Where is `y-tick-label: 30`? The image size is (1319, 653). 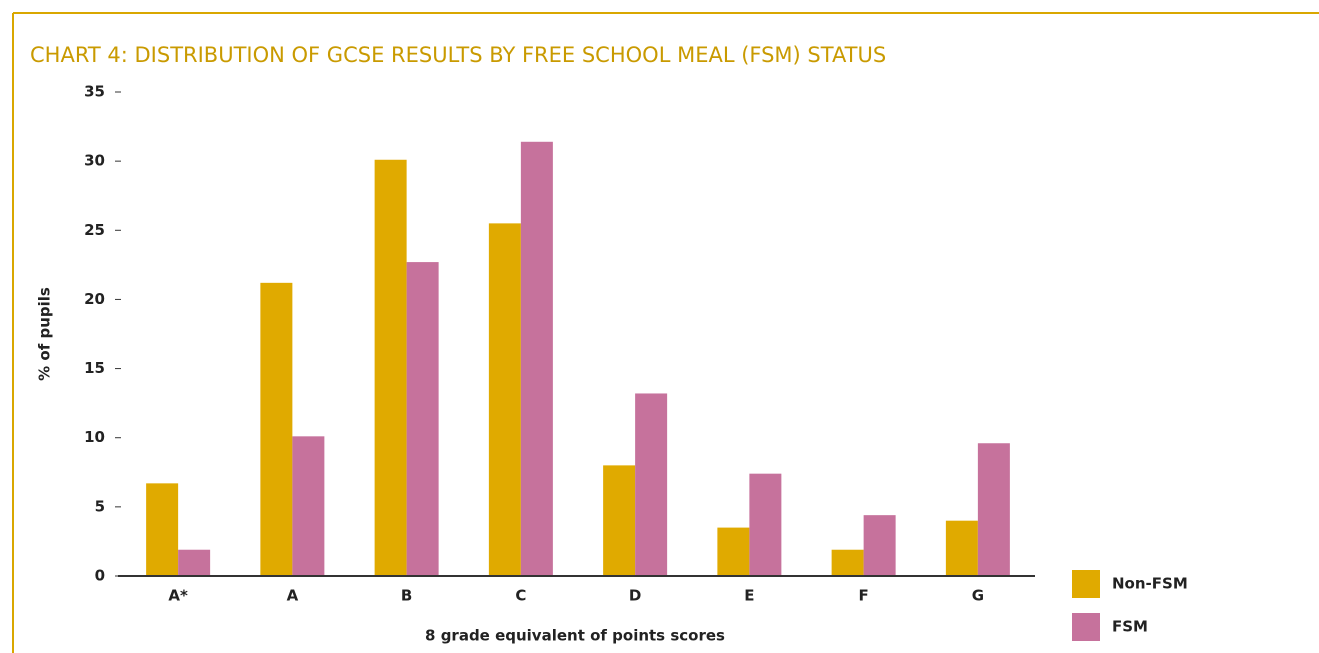
y-tick-label: 30 is located at coordinates (94, 161).